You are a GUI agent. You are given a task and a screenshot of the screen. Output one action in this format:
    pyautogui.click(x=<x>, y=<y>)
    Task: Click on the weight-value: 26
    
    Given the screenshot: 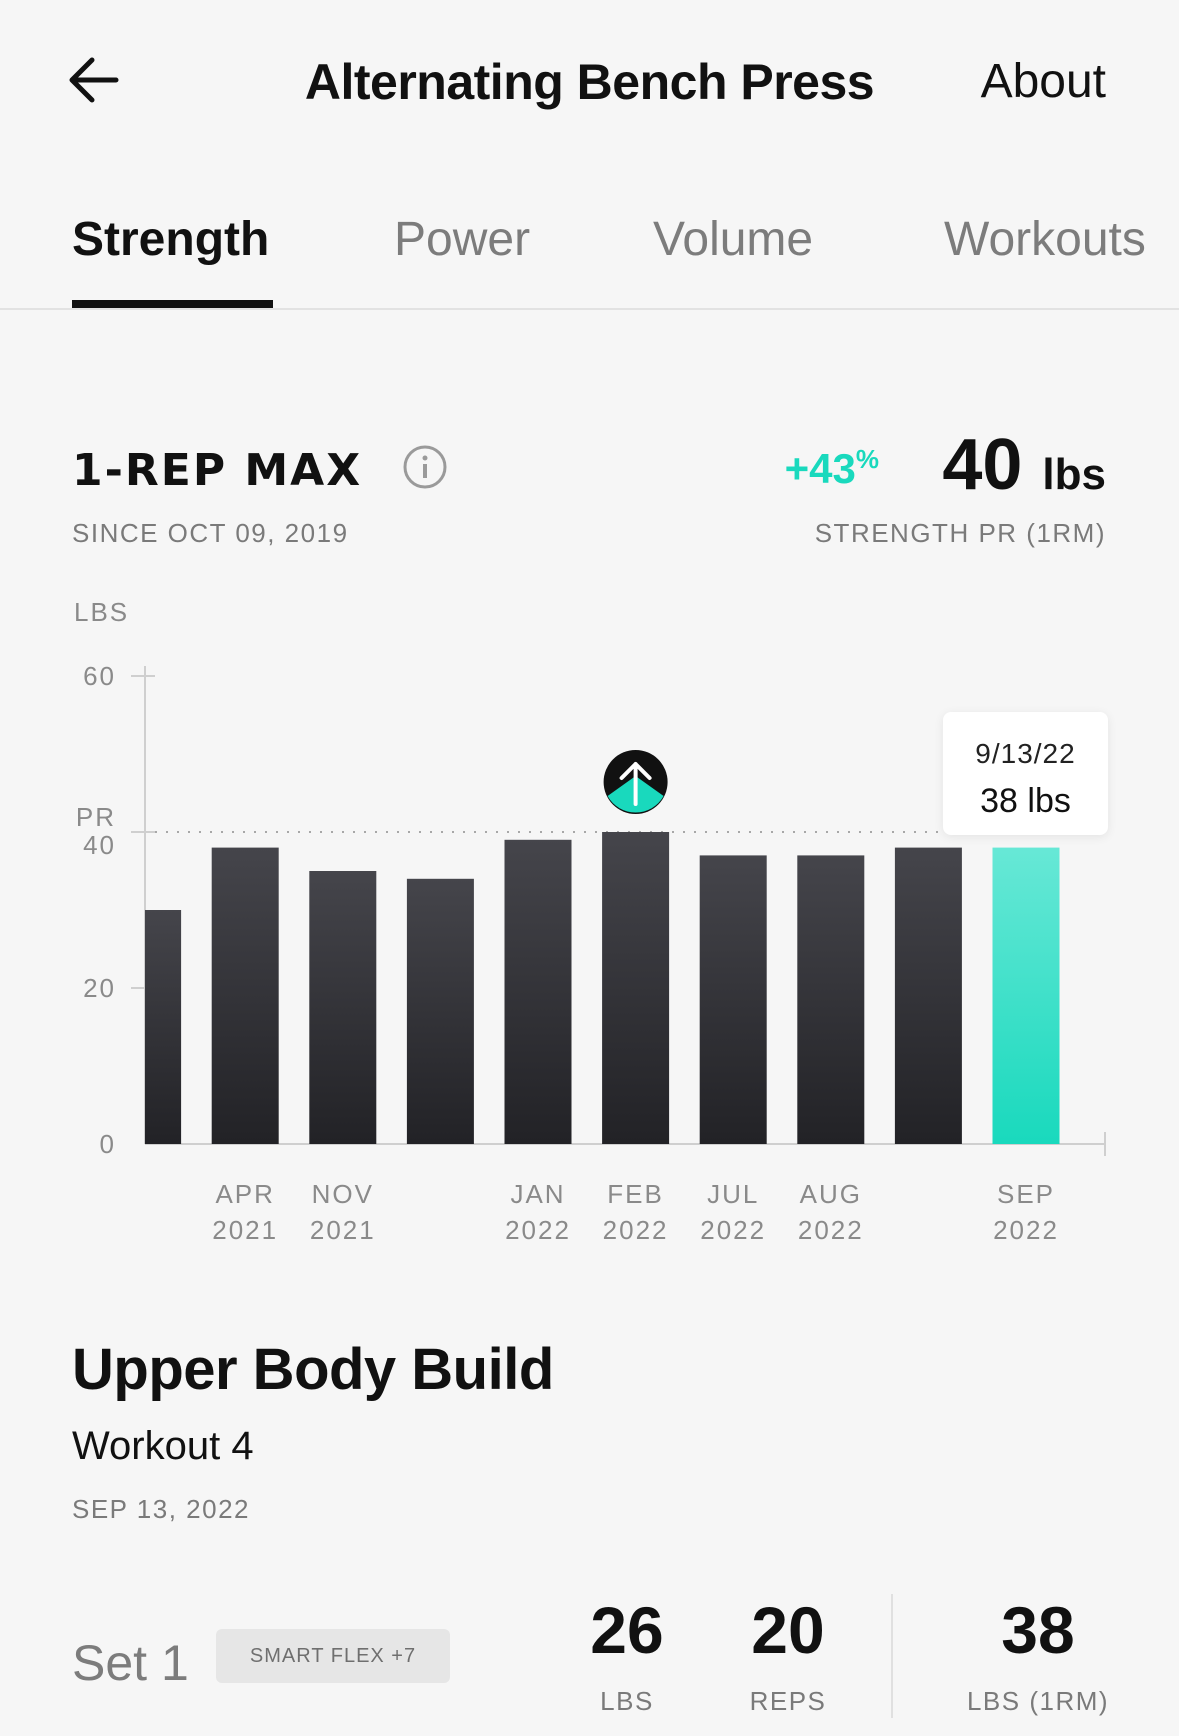 What is the action you would take?
    pyautogui.click(x=627, y=1630)
    